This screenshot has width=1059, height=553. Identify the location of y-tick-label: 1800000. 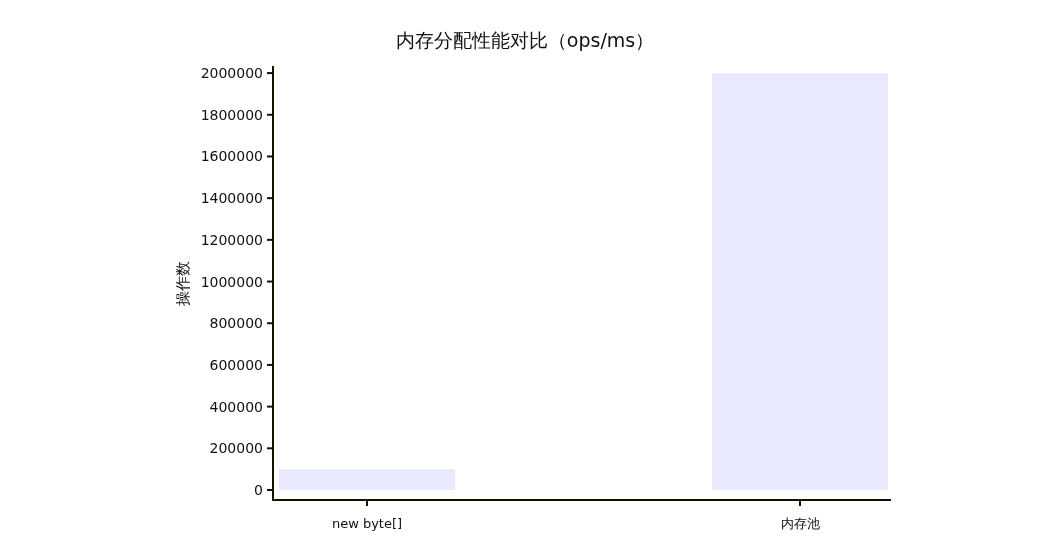
(231, 114).